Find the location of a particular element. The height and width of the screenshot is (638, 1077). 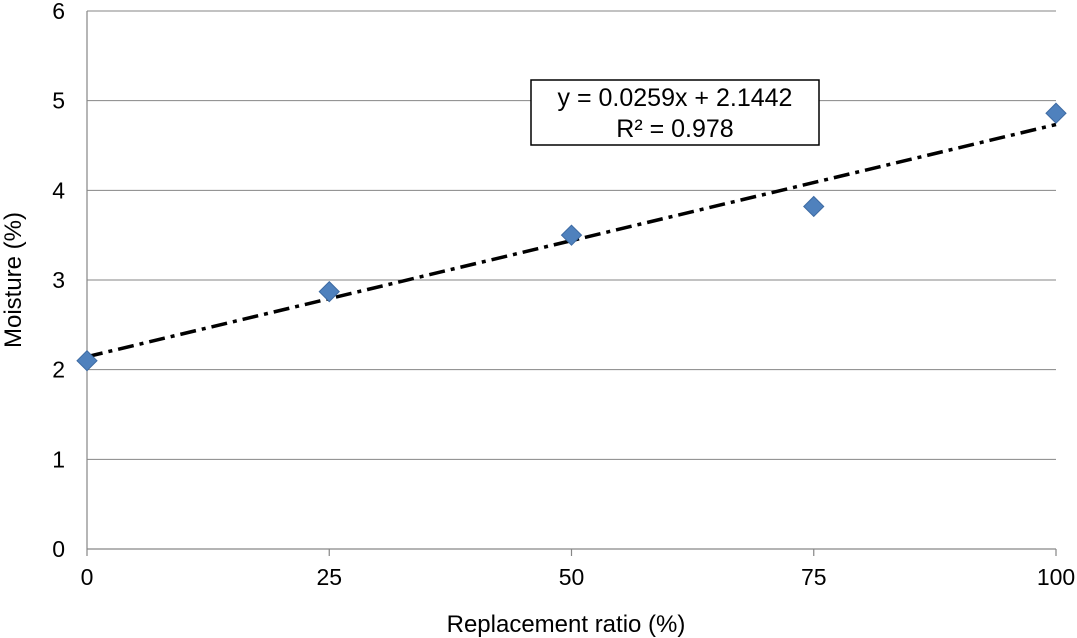

y-tick-label: 0 is located at coordinates (58, 549).